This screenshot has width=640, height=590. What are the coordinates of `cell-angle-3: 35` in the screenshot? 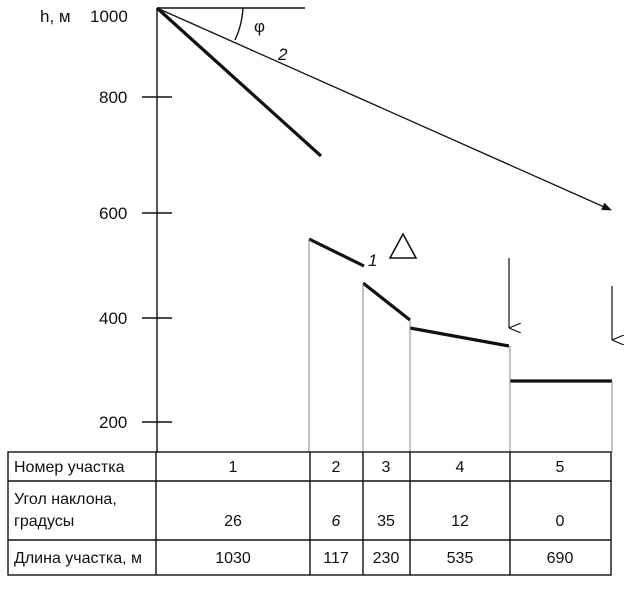 It's located at (386, 521).